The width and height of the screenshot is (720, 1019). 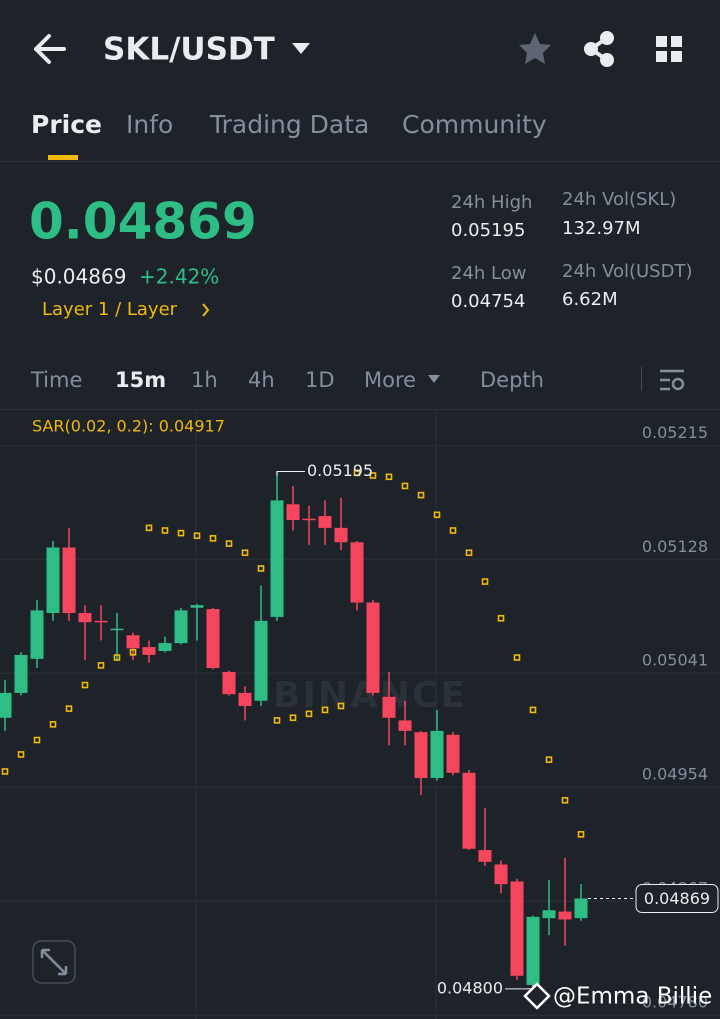 What do you see at coordinates (289, 124) in the screenshot?
I see `tab: Trading Data` at bounding box center [289, 124].